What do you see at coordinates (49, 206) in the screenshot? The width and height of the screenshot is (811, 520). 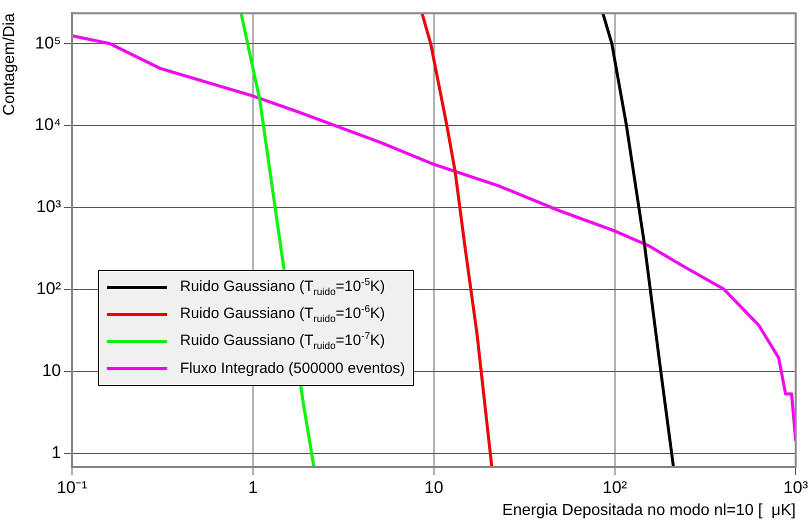 I see `y-tick-label: 10³` at bounding box center [49, 206].